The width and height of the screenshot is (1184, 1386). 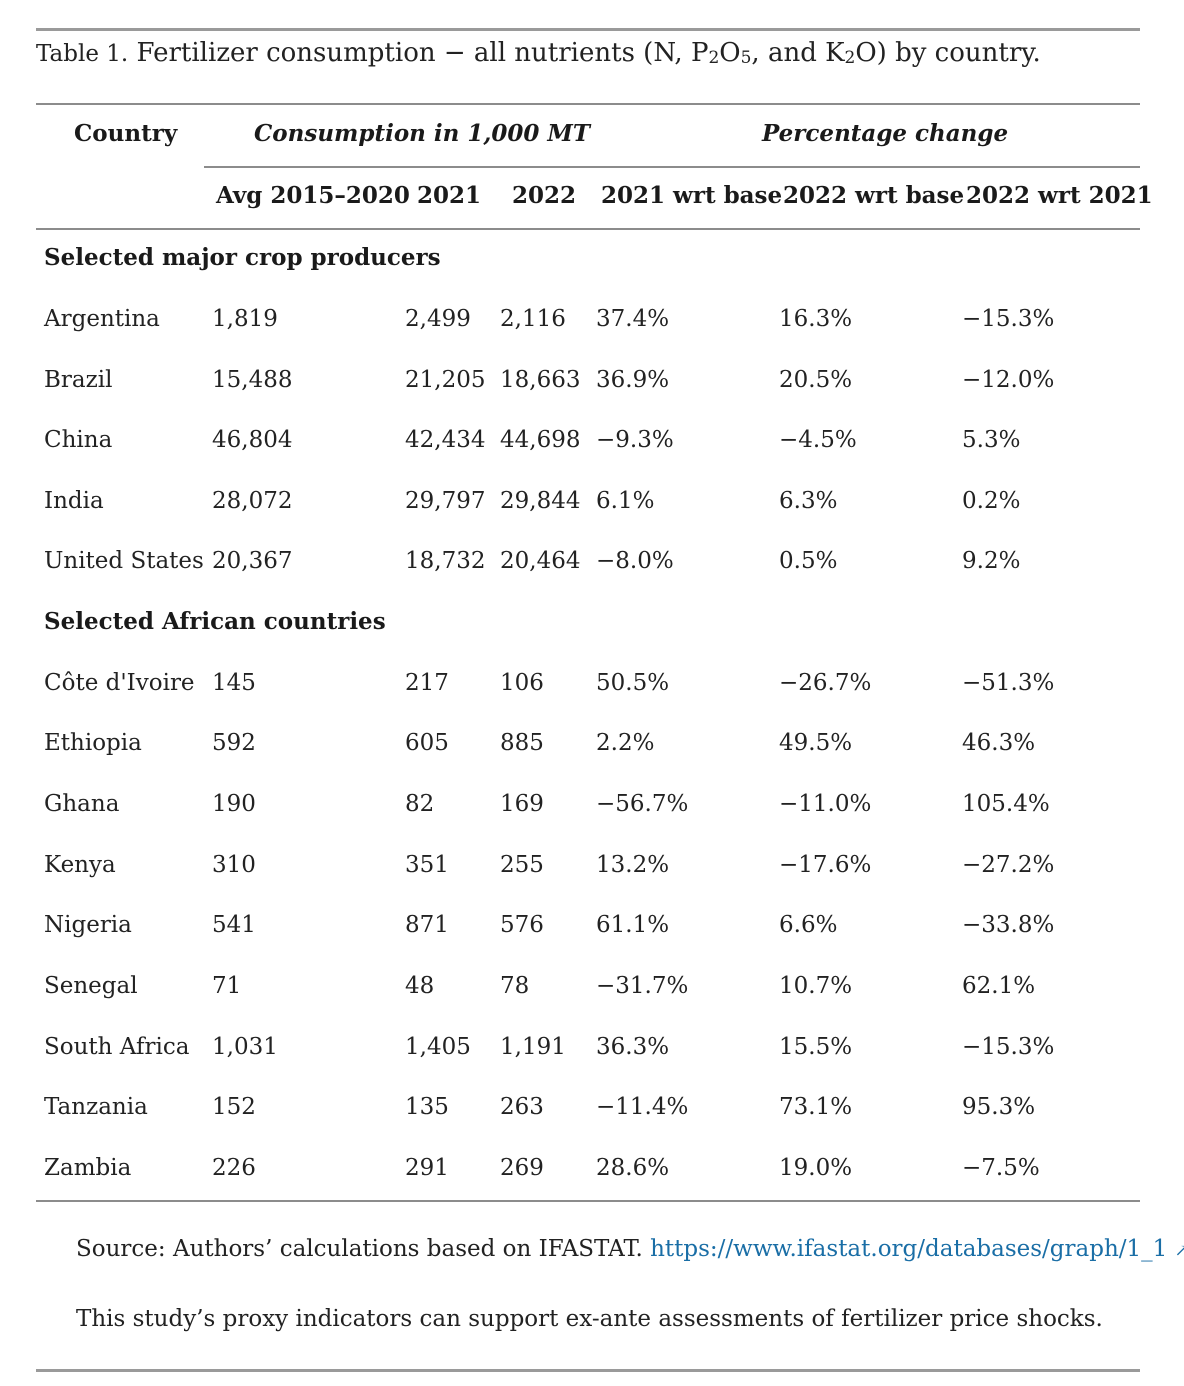 I want to click on table-cell: 49.5%, so click(x=816, y=743).